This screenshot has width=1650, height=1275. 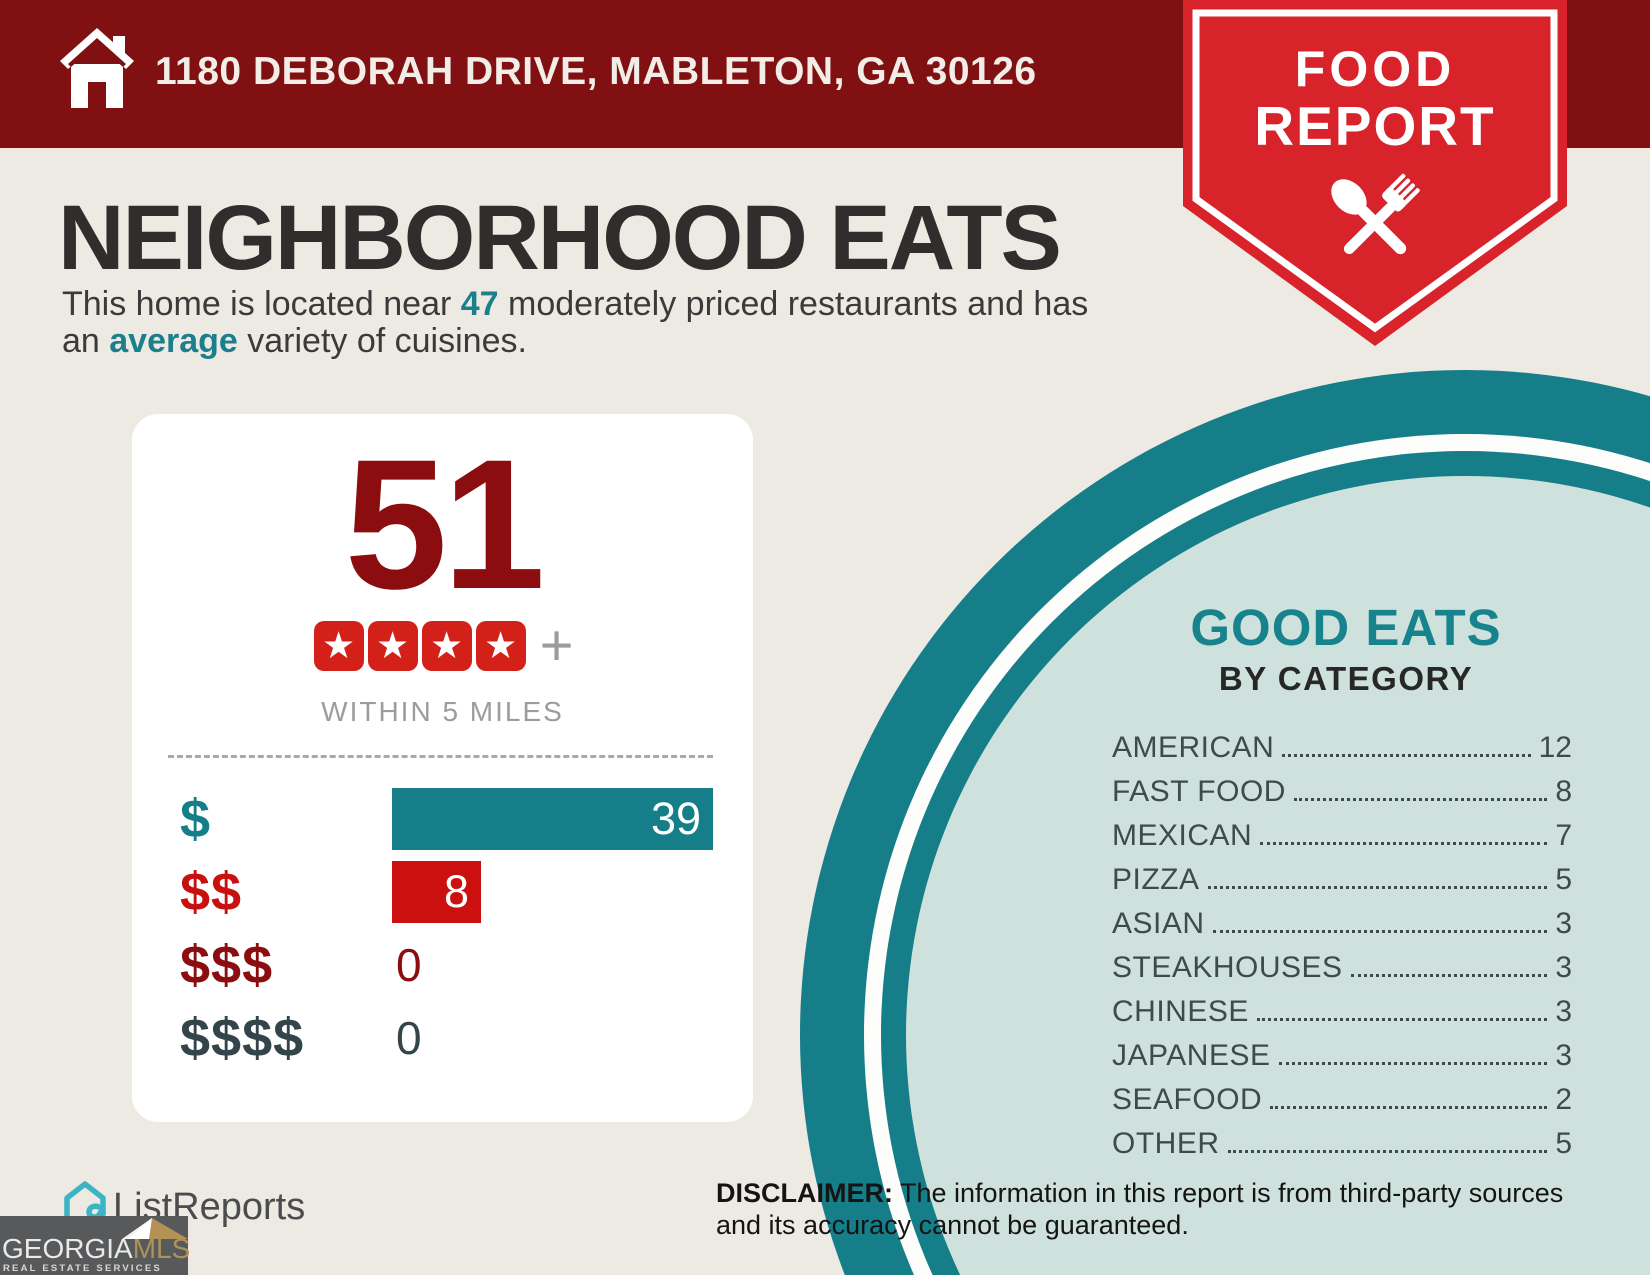 What do you see at coordinates (1375, 69) in the screenshot?
I see `ribbon-title-line1: FOOD` at bounding box center [1375, 69].